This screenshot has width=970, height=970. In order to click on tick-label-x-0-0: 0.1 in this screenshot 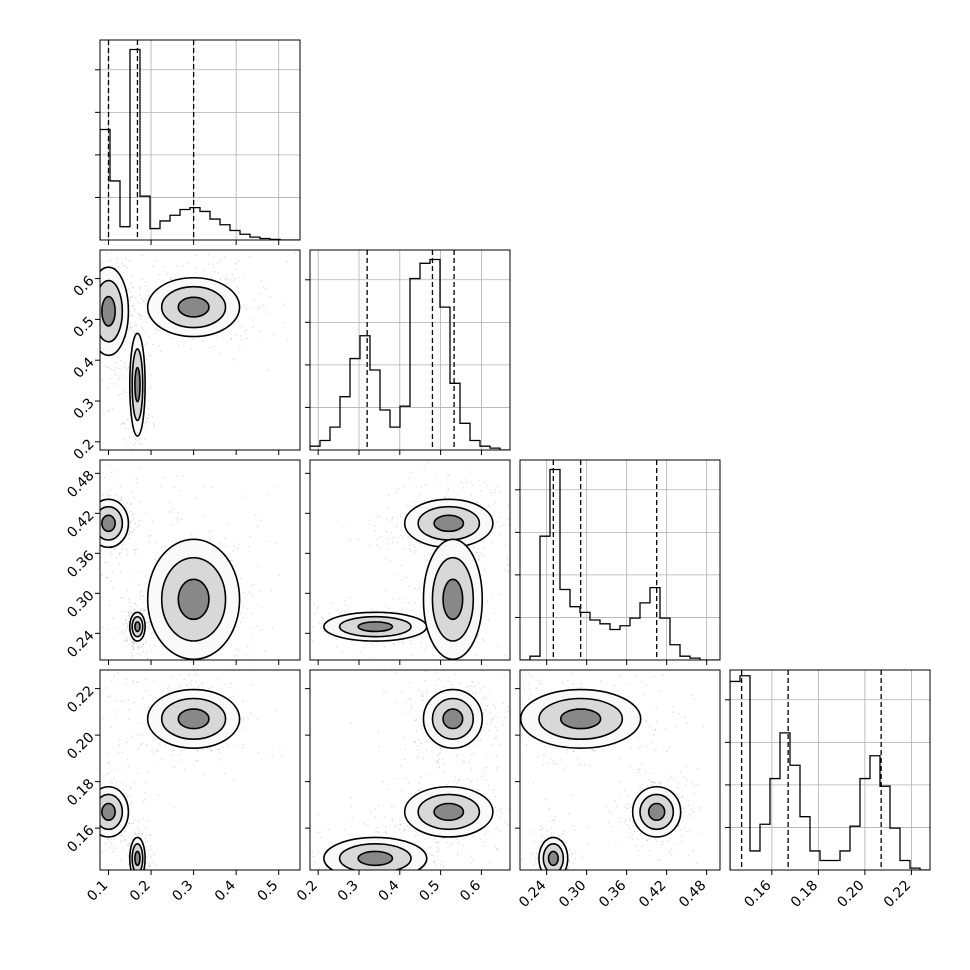, I will do `click(97, 891)`.